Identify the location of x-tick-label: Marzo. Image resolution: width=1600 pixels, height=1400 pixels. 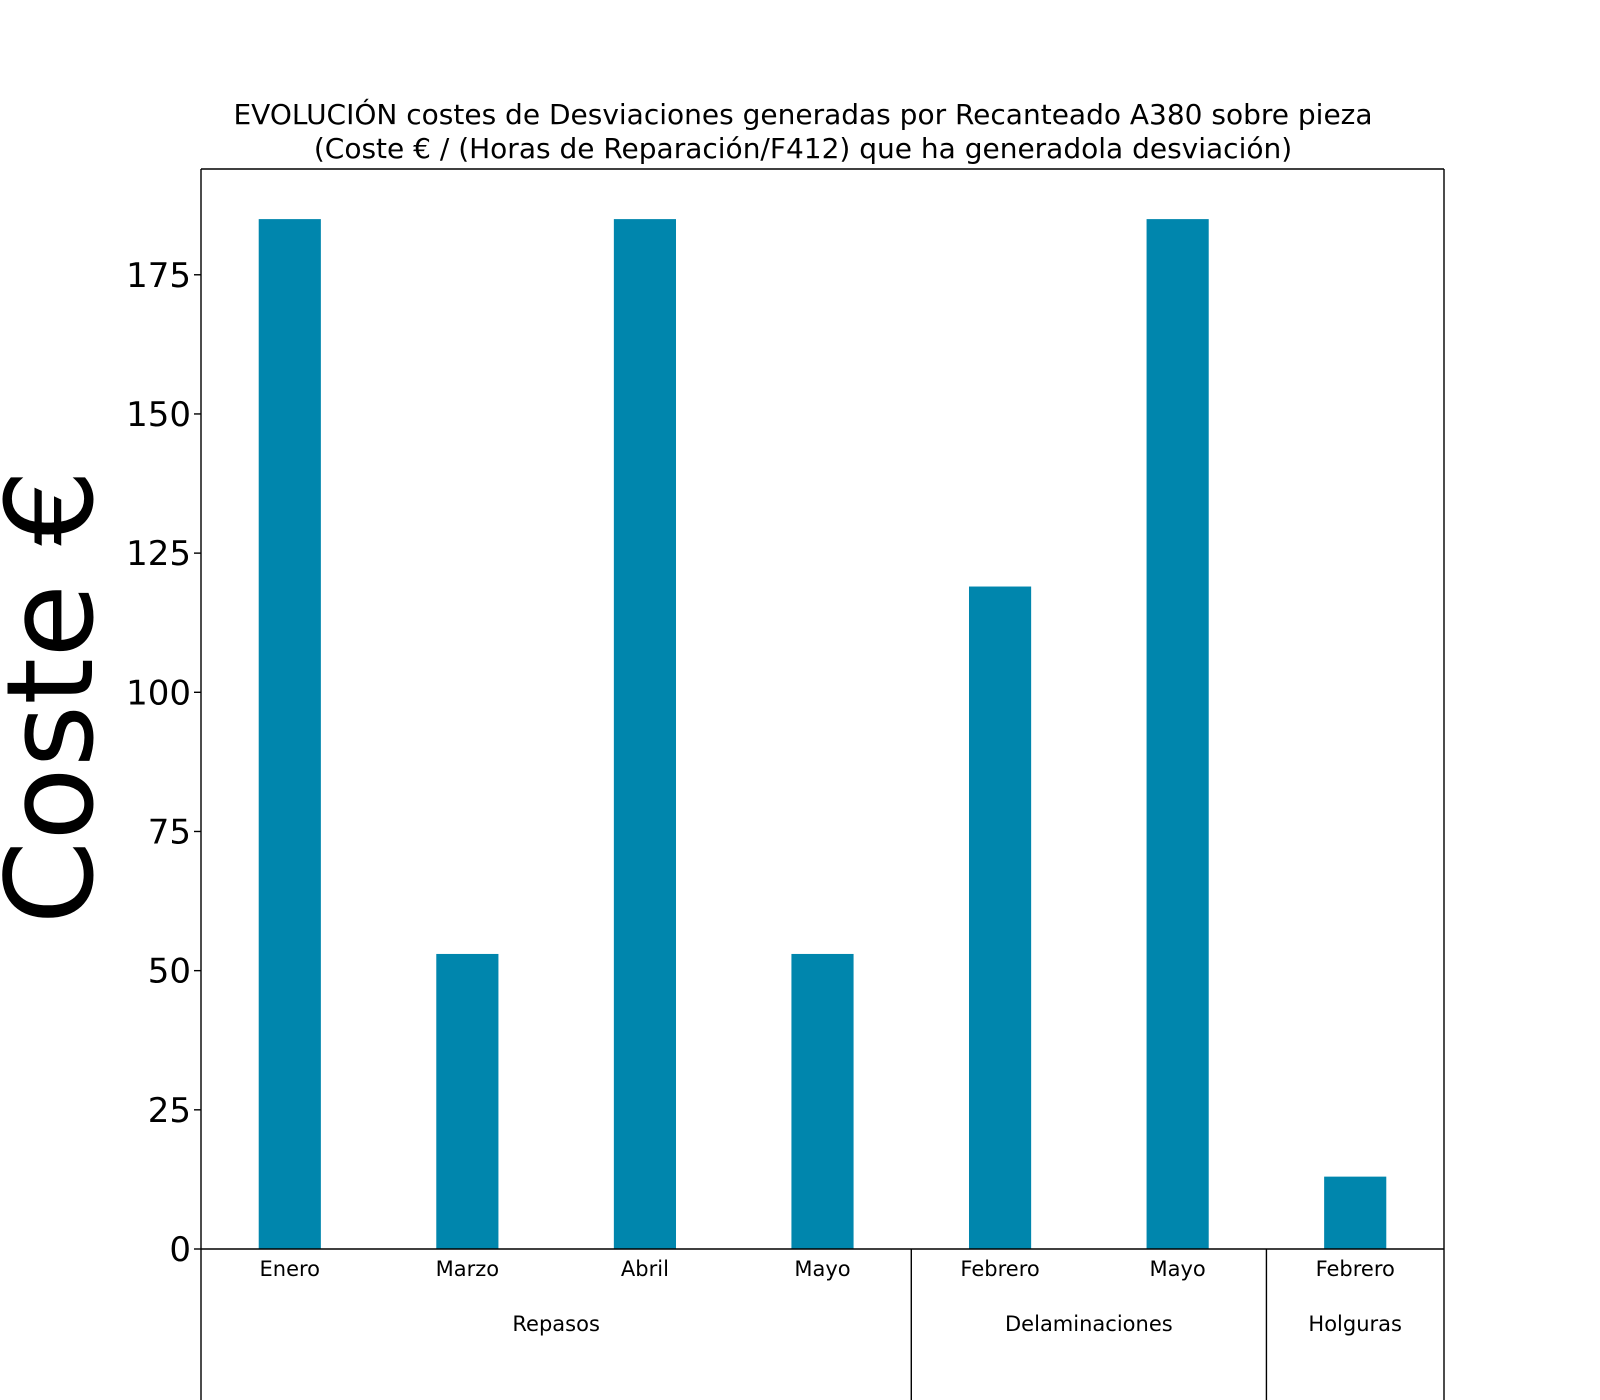
(468, 1269).